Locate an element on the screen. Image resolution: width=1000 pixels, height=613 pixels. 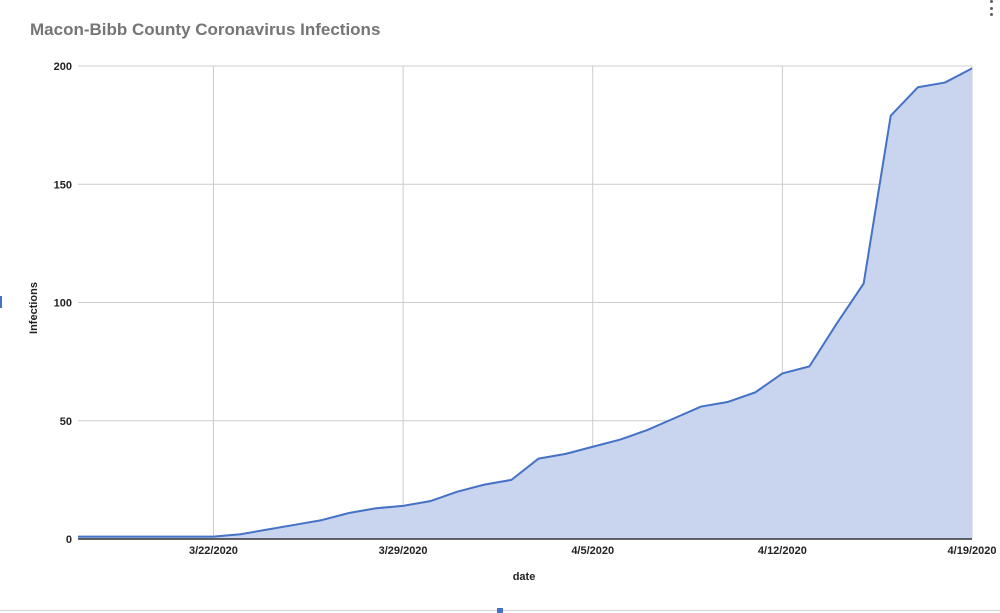
resize-handle-bottom is located at coordinates (500, 610).